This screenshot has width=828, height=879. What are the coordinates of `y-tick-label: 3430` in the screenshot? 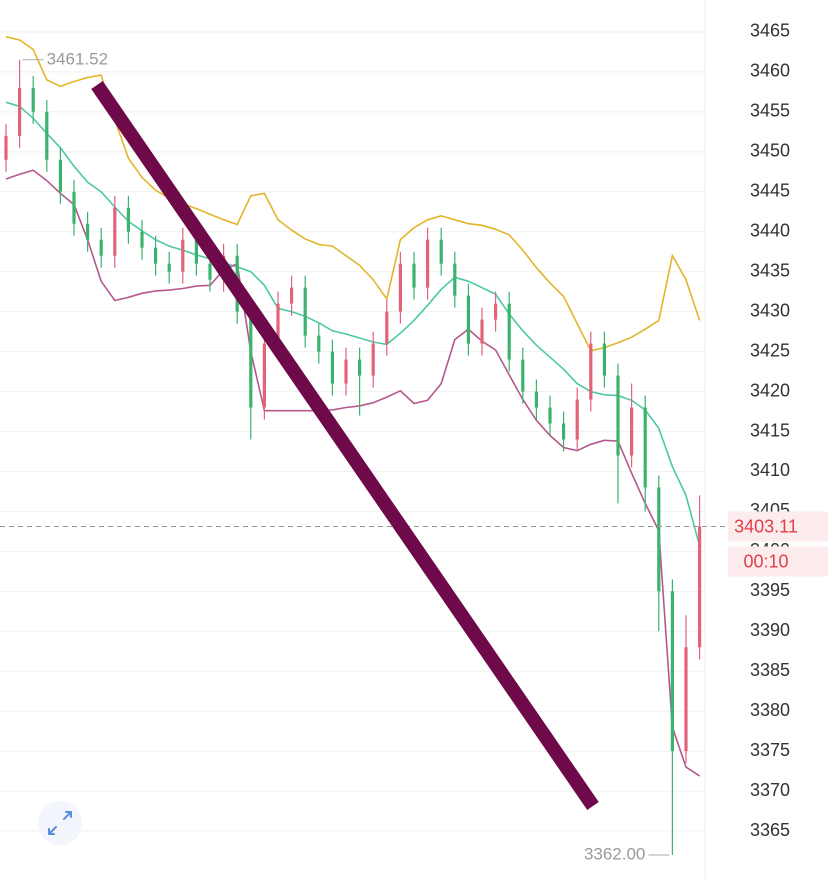 It's located at (770, 310).